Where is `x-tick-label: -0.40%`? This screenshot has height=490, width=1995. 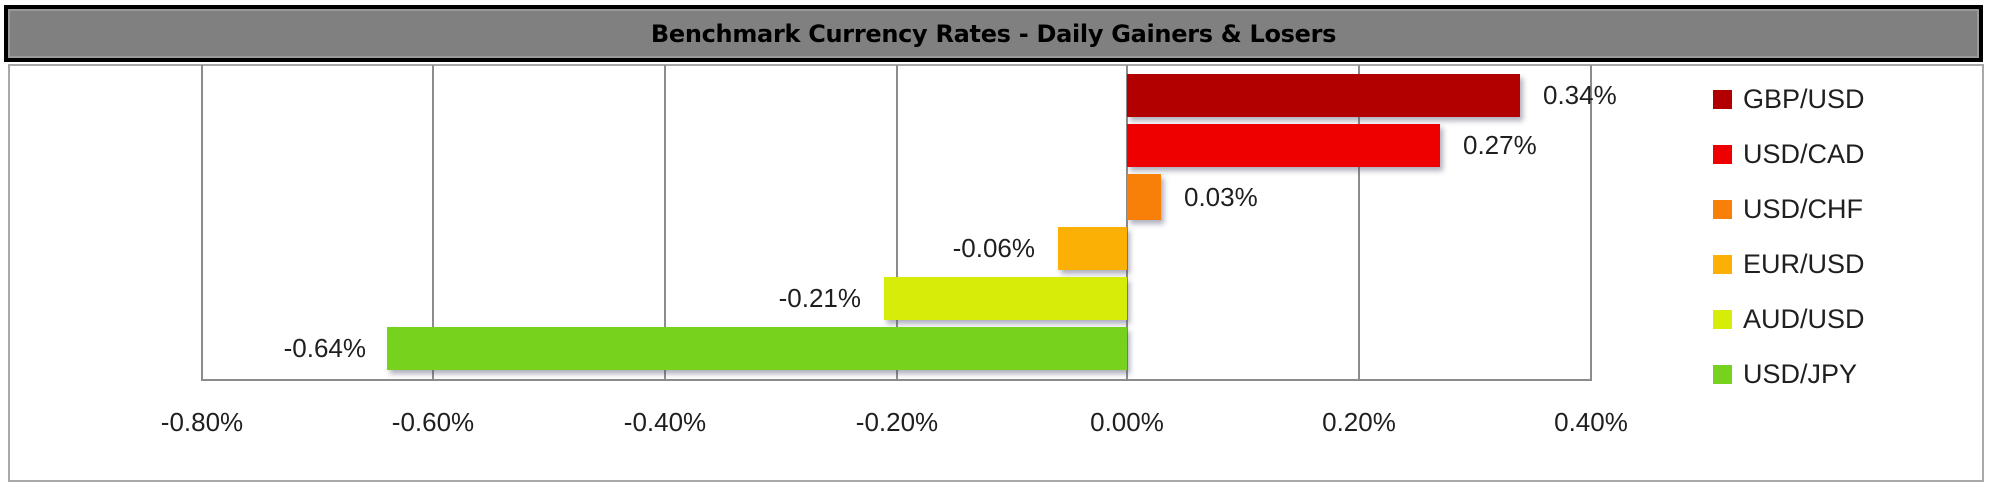
x-tick-label: -0.40% is located at coordinates (665, 422).